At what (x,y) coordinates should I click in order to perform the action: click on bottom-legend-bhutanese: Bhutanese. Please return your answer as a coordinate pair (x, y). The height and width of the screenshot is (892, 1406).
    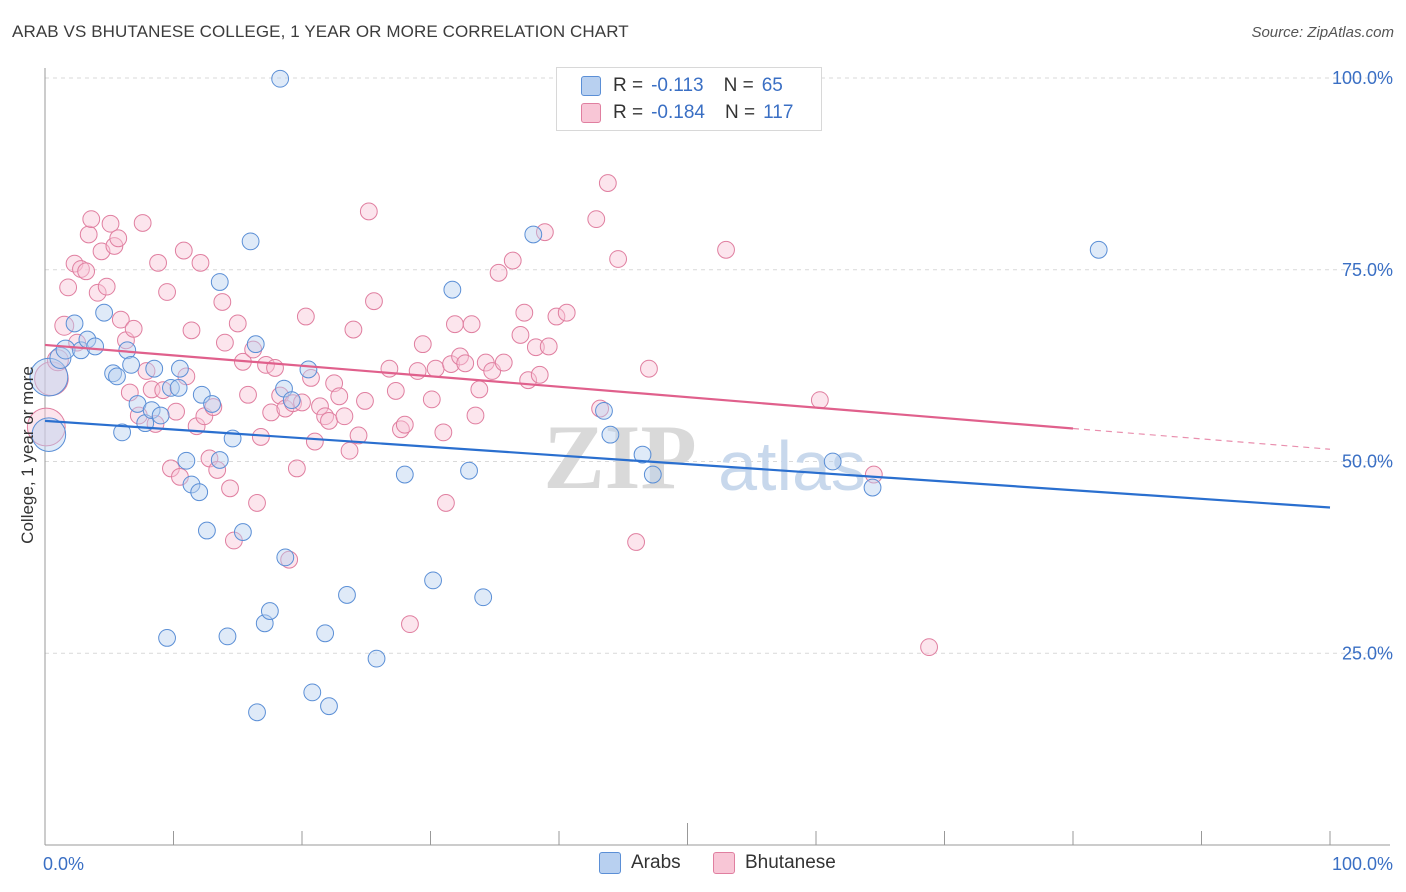
    Looking at the image, I should click on (774, 863).